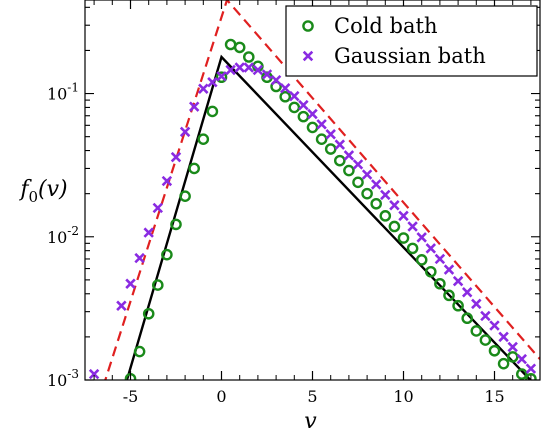  Describe the element at coordinates (63, 378) in the screenshot. I see `y-tick-label: 10⁻³` at that location.